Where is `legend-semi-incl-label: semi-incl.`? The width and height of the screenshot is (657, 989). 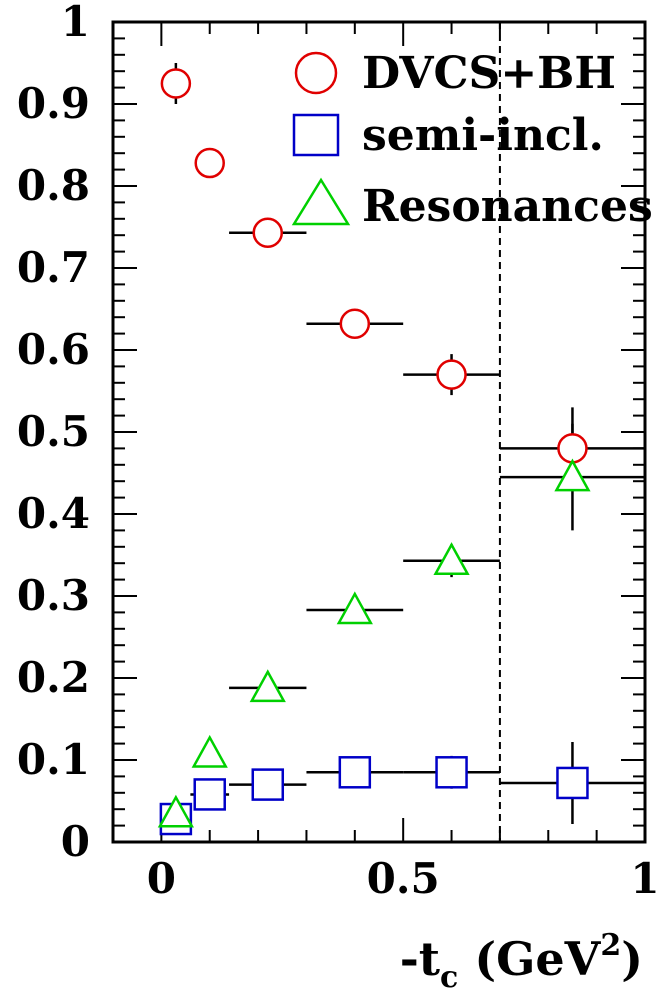 legend-semi-incl-label: semi-incl. is located at coordinates (483, 135).